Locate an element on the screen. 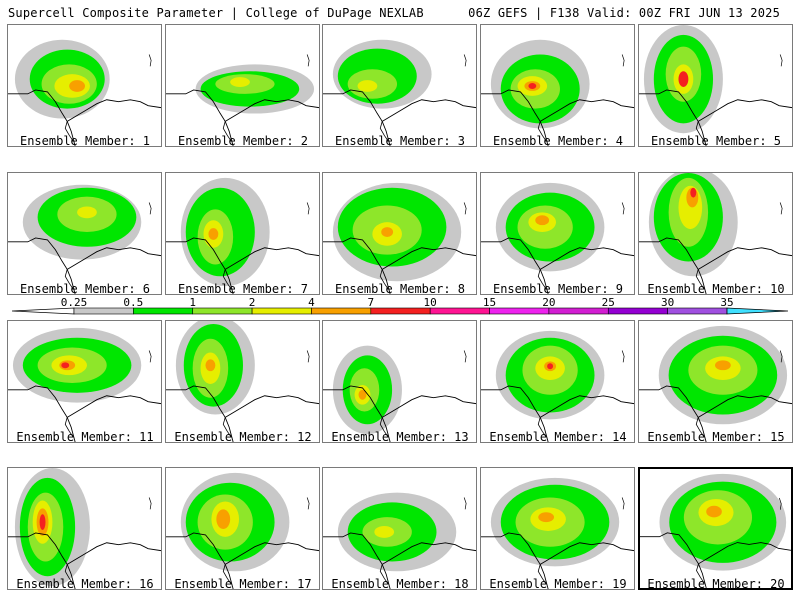  member-label-7: Ensemble Member: 7 is located at coordinates (243, 289).